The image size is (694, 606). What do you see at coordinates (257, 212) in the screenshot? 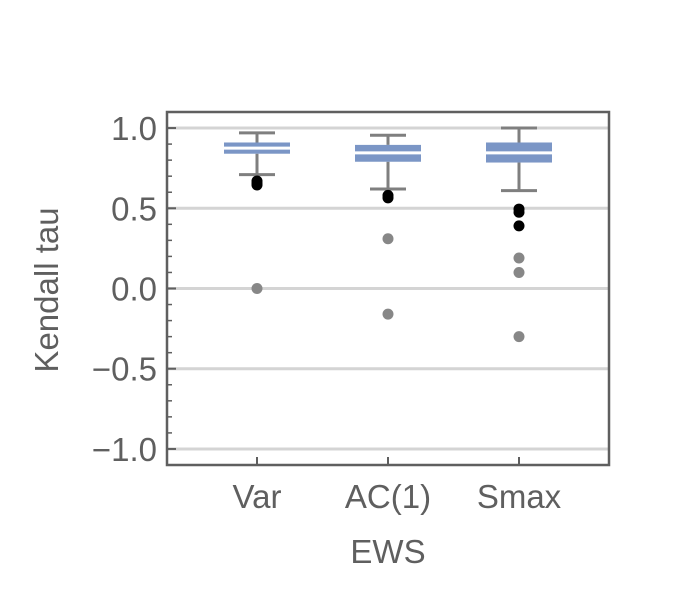
I see `box-var` at bounding box center [257, 212].